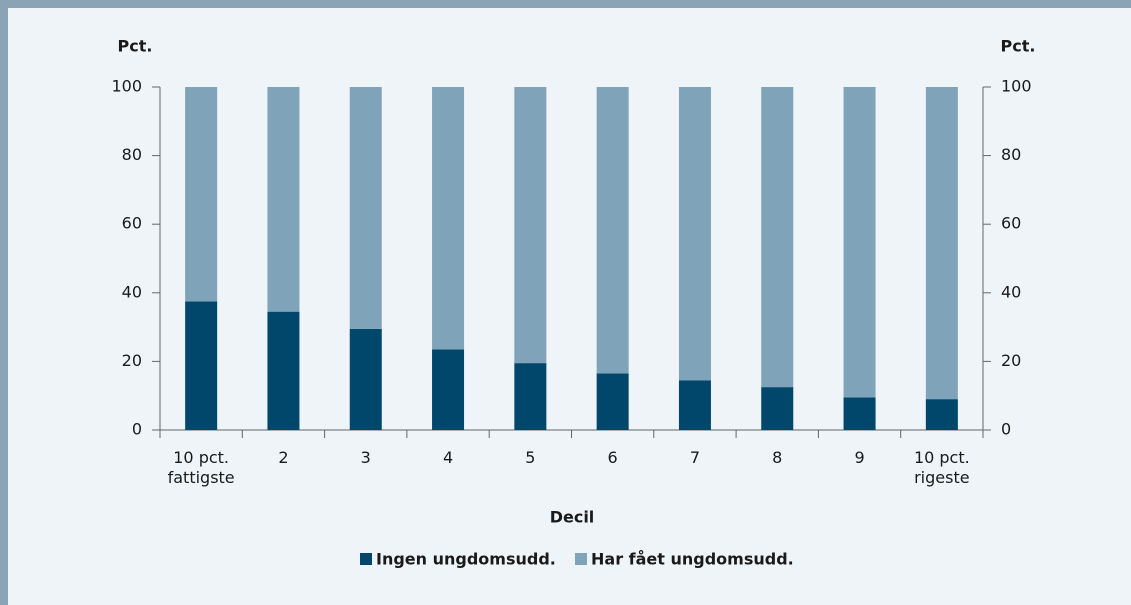 The width and height of the screenshot is (1131, 605). Describe the element at coordinates (365, 457) in the screenshot. I see `x-tick-label: 3` at that location.